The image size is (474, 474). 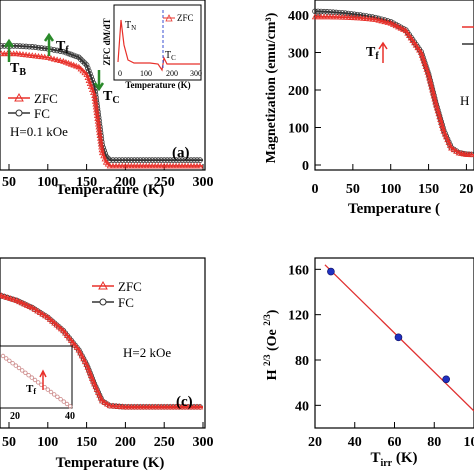 I want to click on panel-b-series-fc-marker, so click(x=351, y=14).